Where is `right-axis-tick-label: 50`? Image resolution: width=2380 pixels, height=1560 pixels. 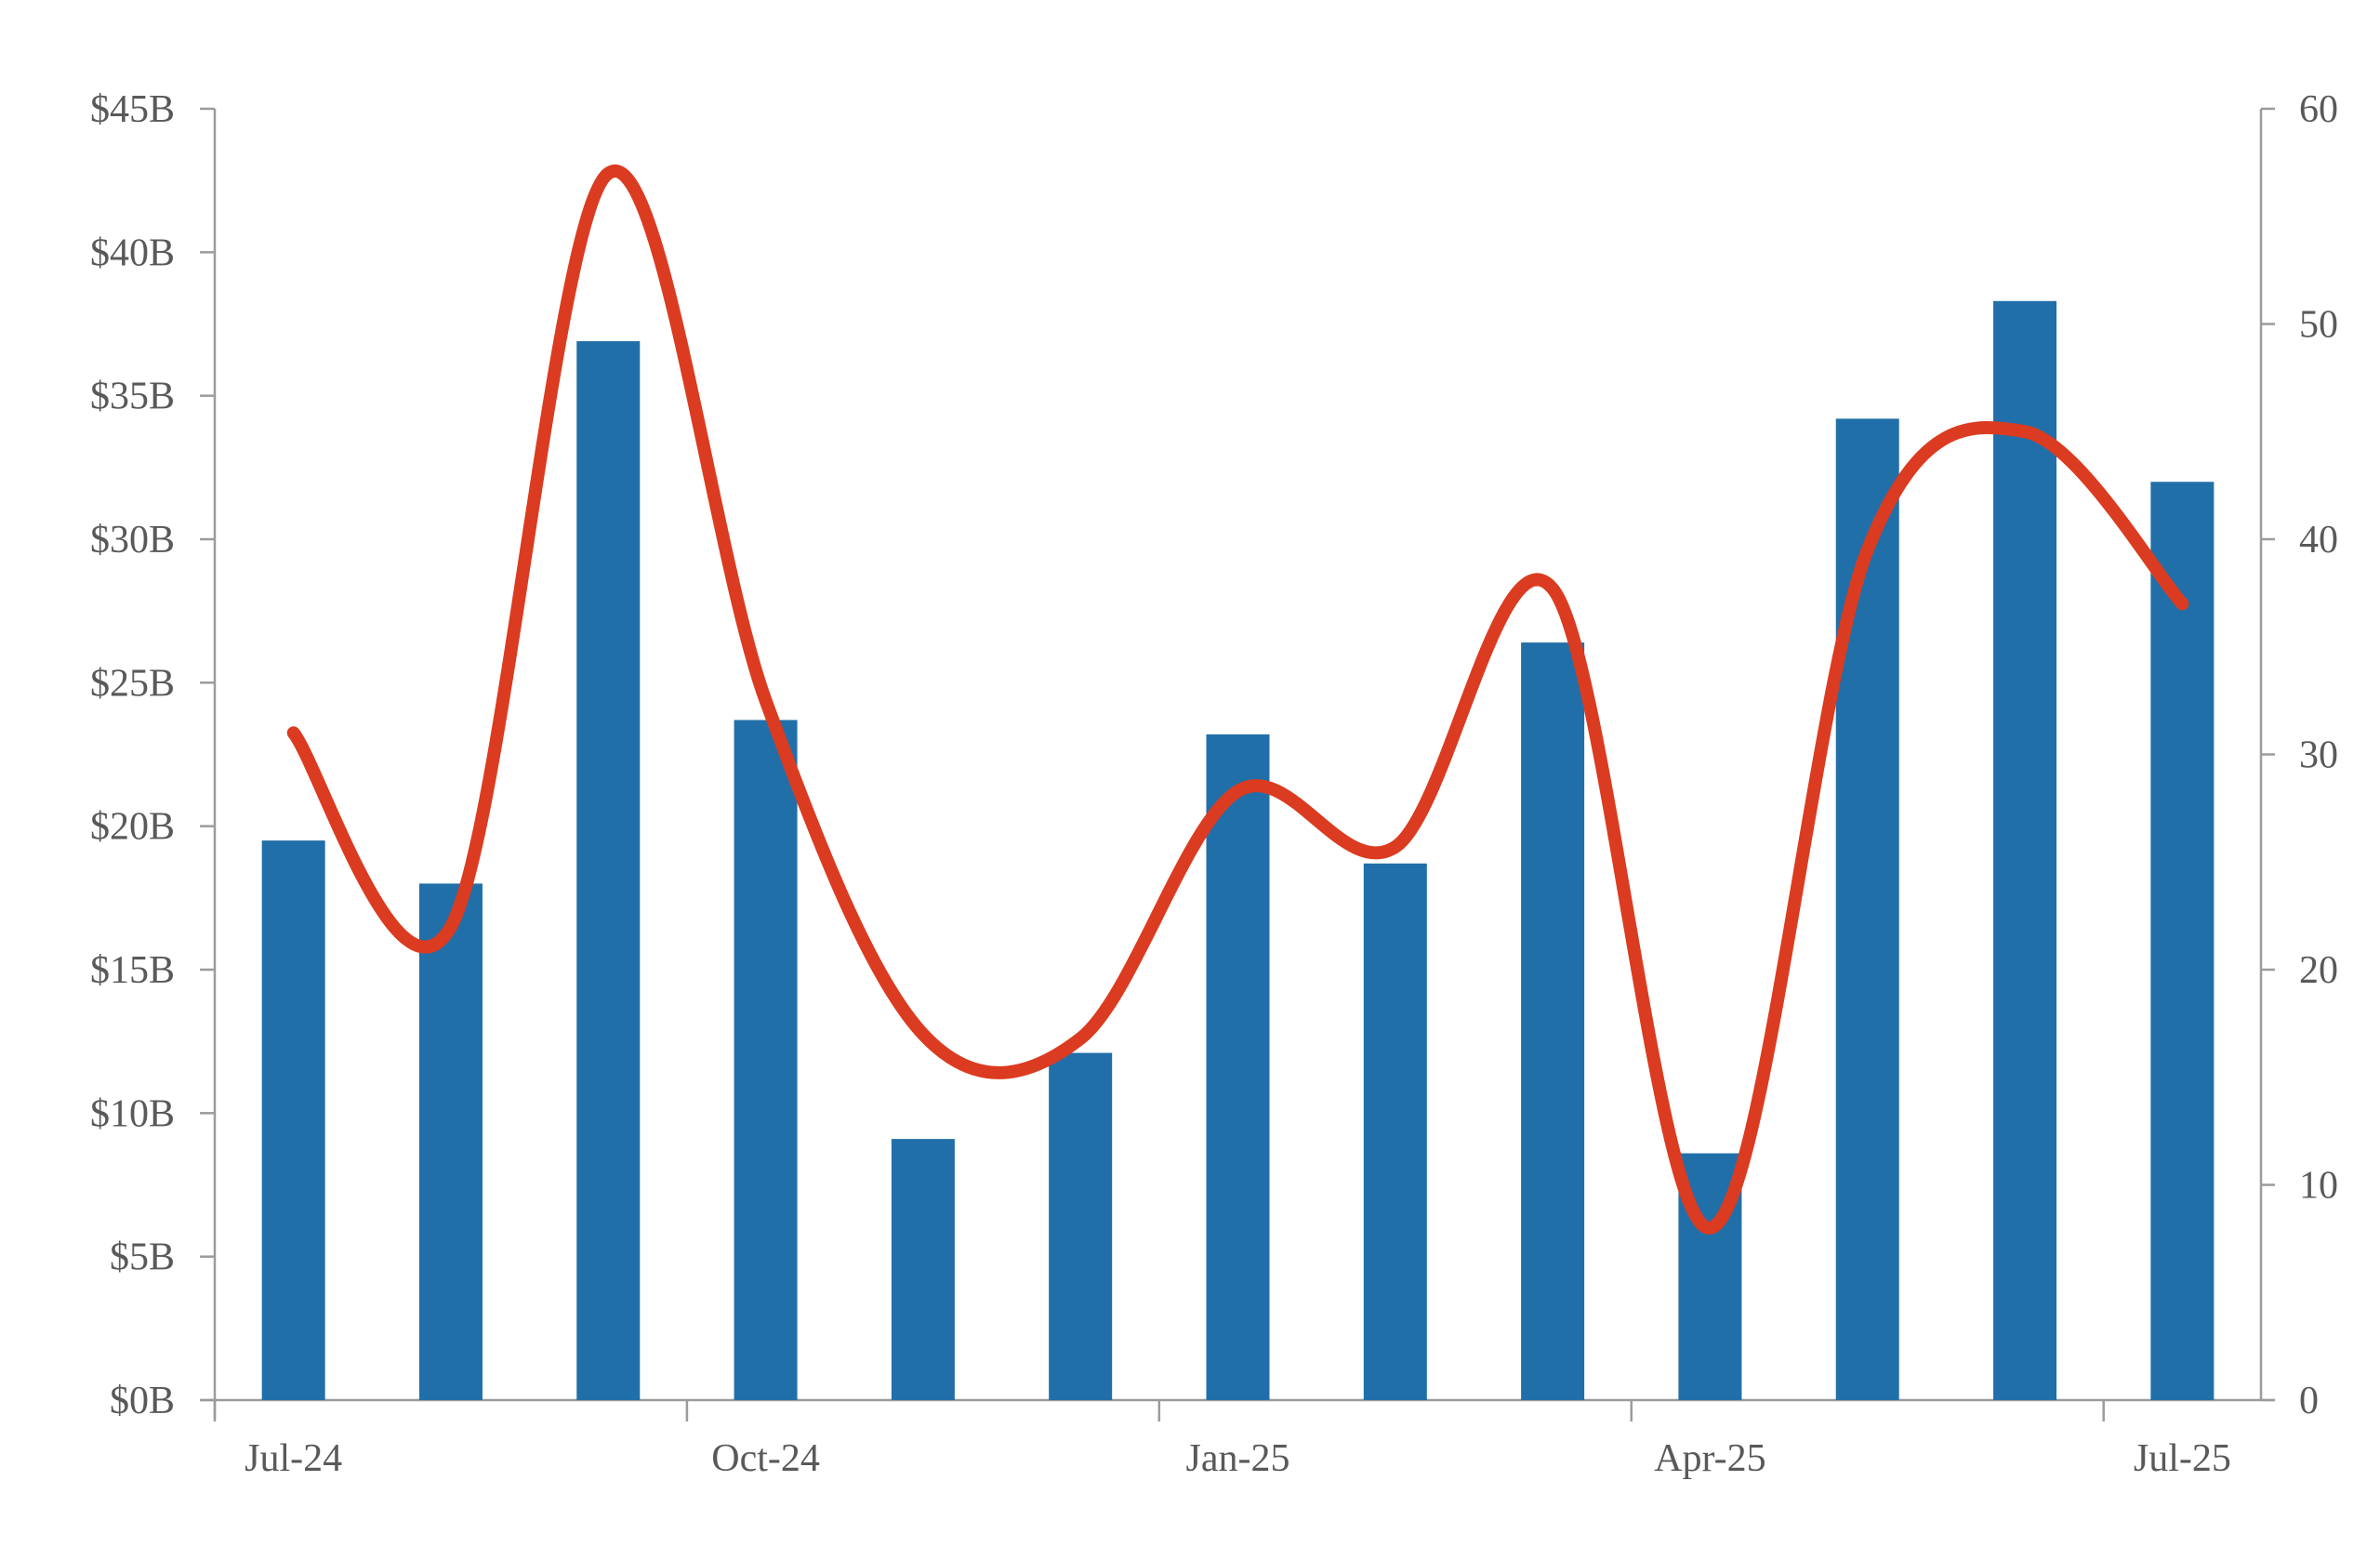 right-axis-tick-label: 50 is located at coordinates (2318, 325).